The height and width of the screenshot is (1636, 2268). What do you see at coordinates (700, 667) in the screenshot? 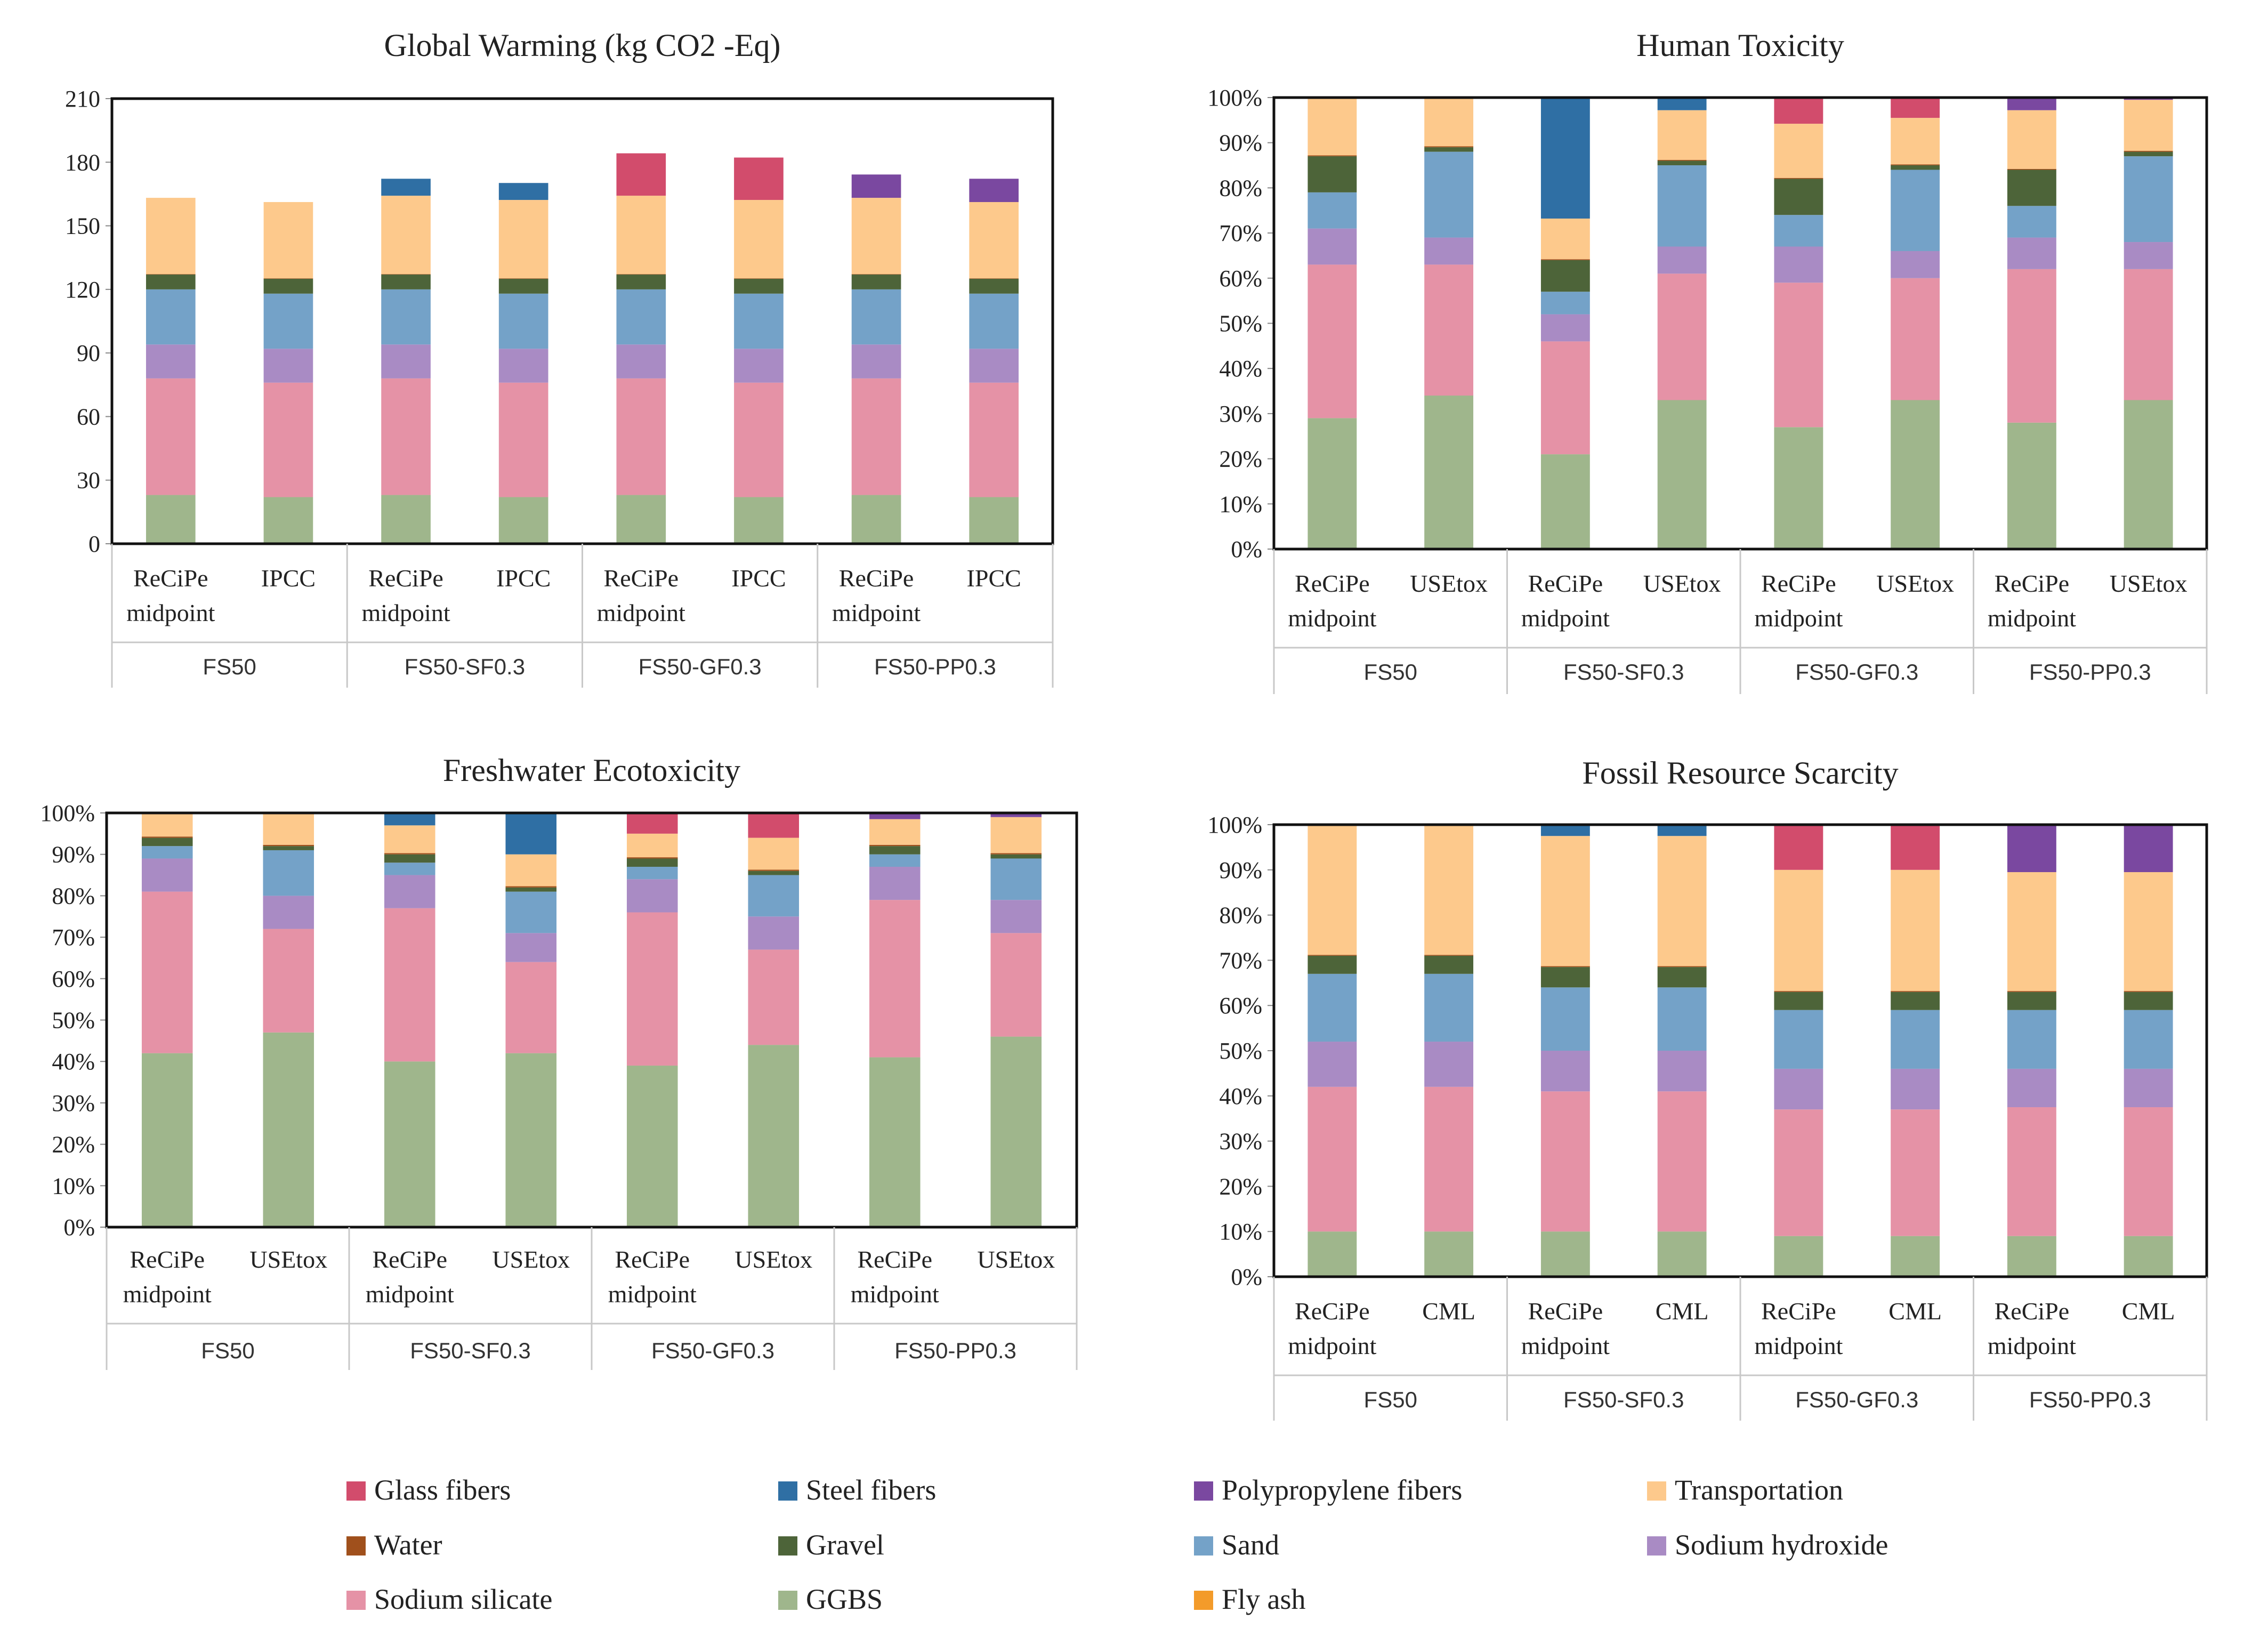
I see `group-label: FS50-GF0.3` at bounding box center [700, 667].